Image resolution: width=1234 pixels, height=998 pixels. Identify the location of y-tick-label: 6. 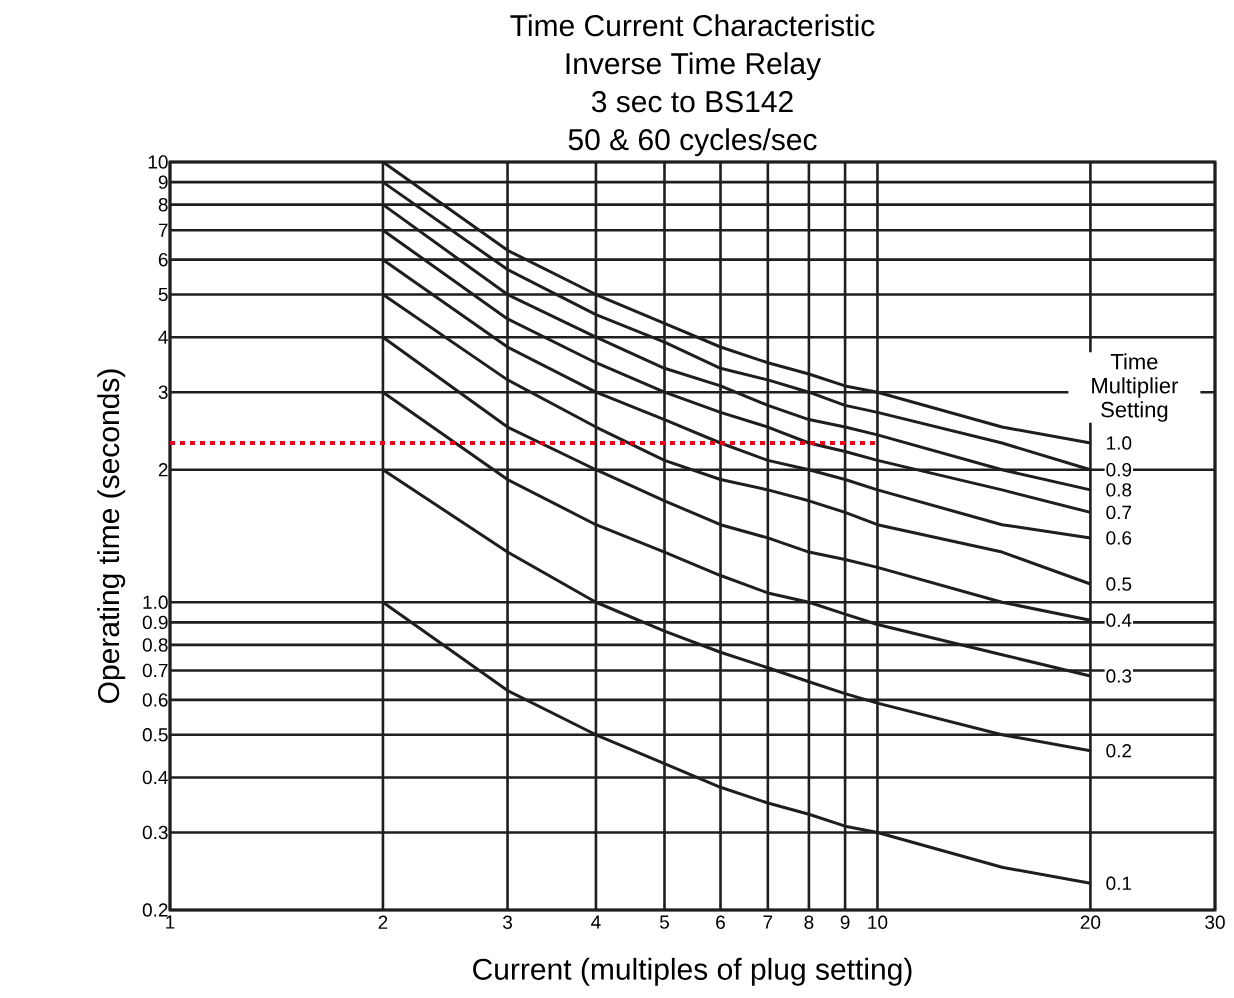
(163, 259).